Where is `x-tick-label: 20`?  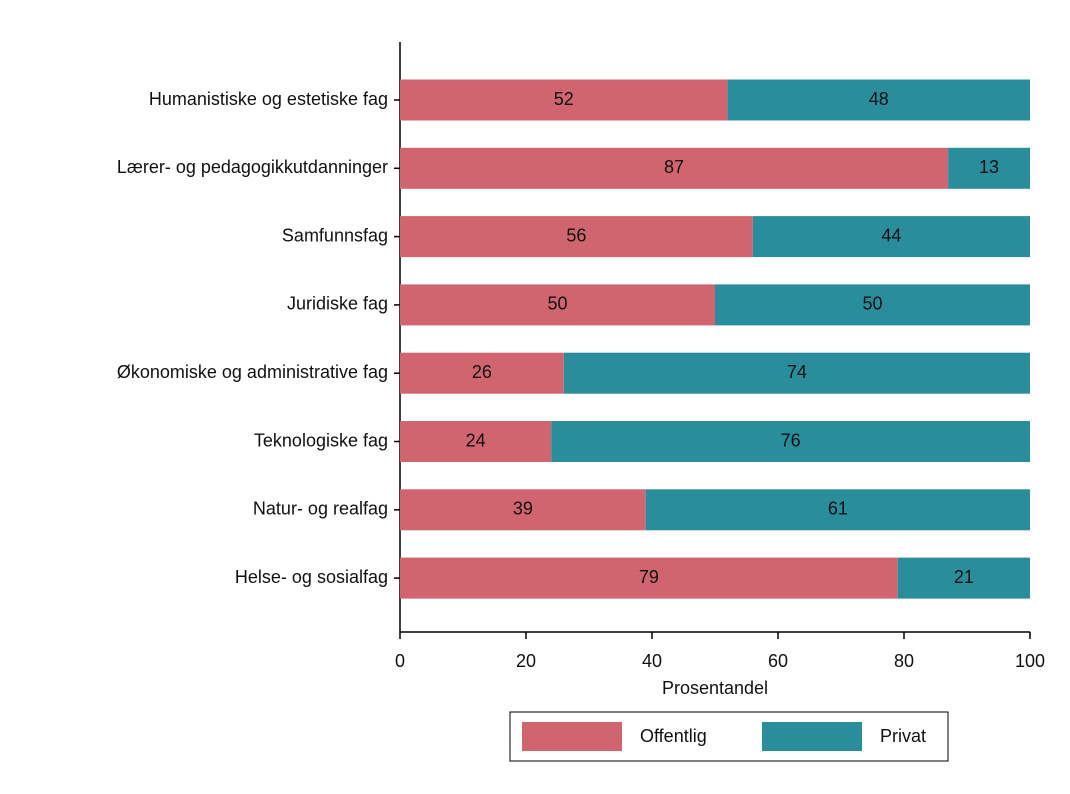 x-tick-label: 20 is located at coordinates (526, 661).